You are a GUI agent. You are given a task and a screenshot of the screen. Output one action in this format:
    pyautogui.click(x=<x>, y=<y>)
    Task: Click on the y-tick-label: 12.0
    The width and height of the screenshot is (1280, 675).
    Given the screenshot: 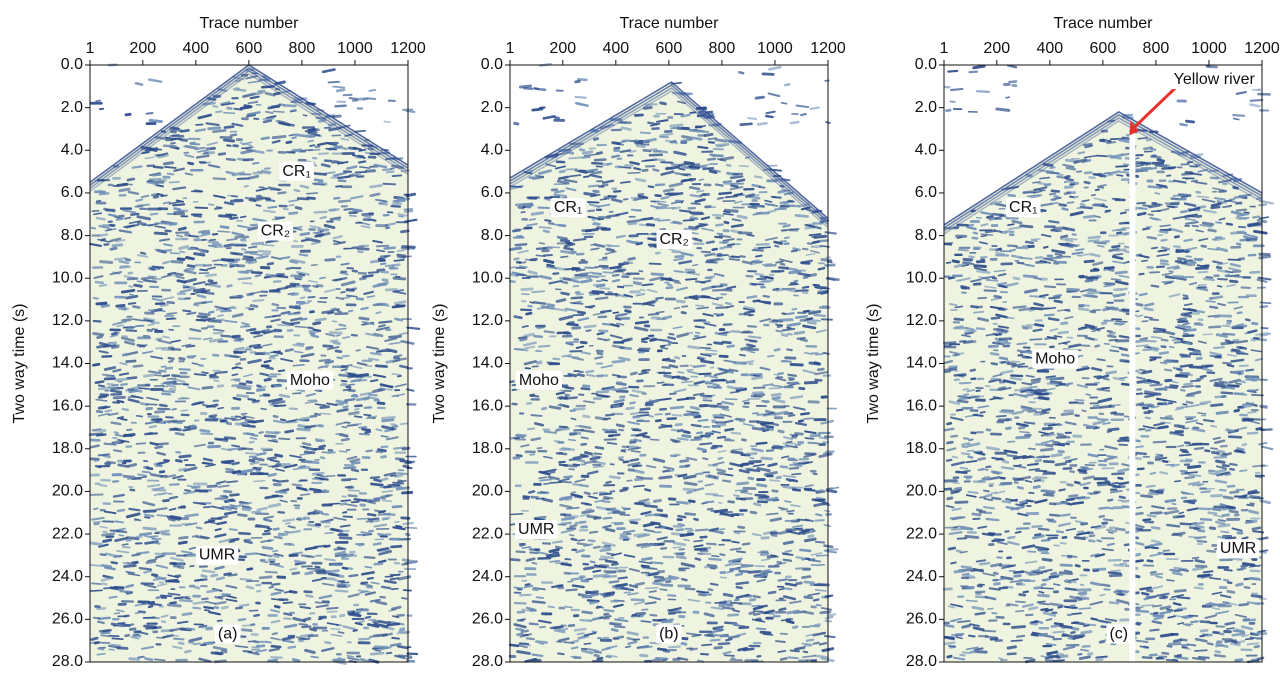 What is the action you would take?
    pyautogui.click(x=487, y=320)
    